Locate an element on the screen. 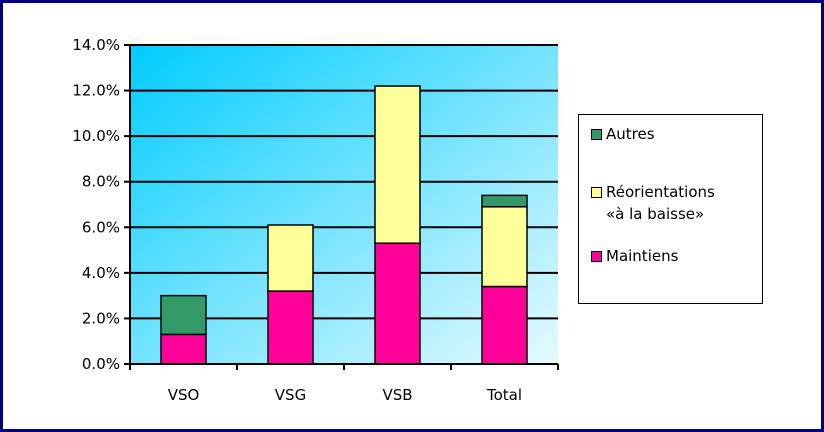 The height and width of the screenshot is (432, 824). legend-item: Réorientations «à la baisse» is located at coordinates (653, 203).